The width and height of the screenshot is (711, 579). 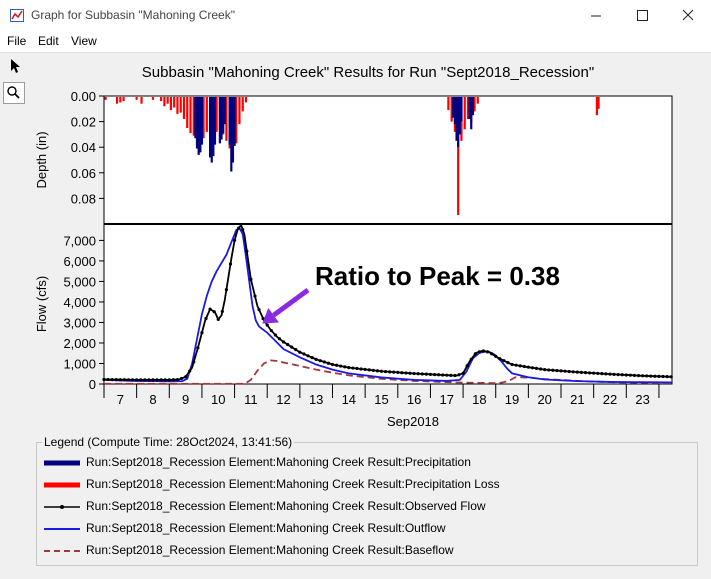 What do you see at coordinates (41, 304) in the screenshot?
I see `flow-axis-label: Flow (cfs)` at bounding box center [41, 304].